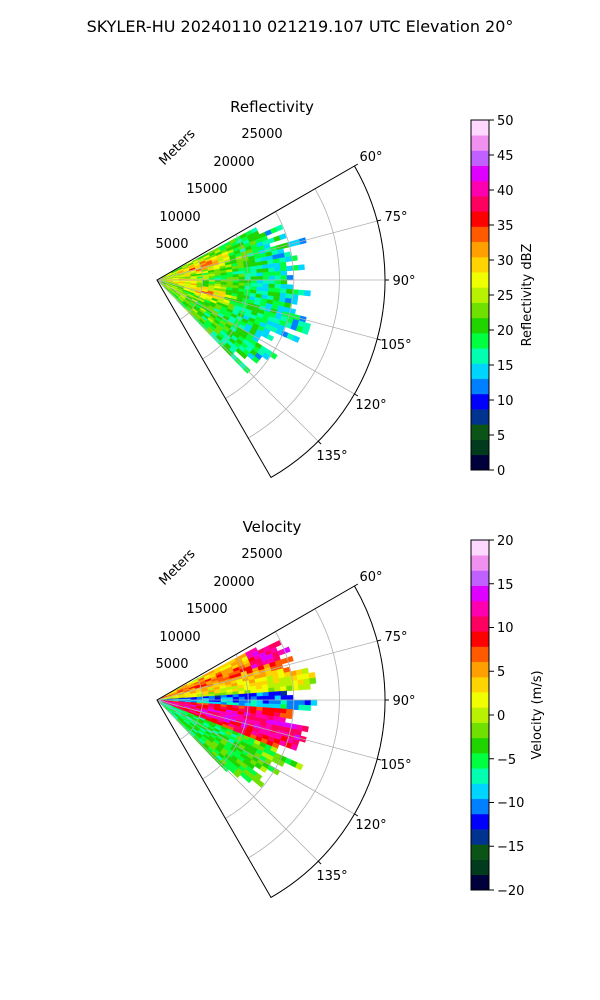 Image resolution: width=600 pixels, height=1000 pixels. What do you see at coordinates (506, 760) in the screenshot?
I see `cbar-tick-label: −5` at bounding box center [506, 760].